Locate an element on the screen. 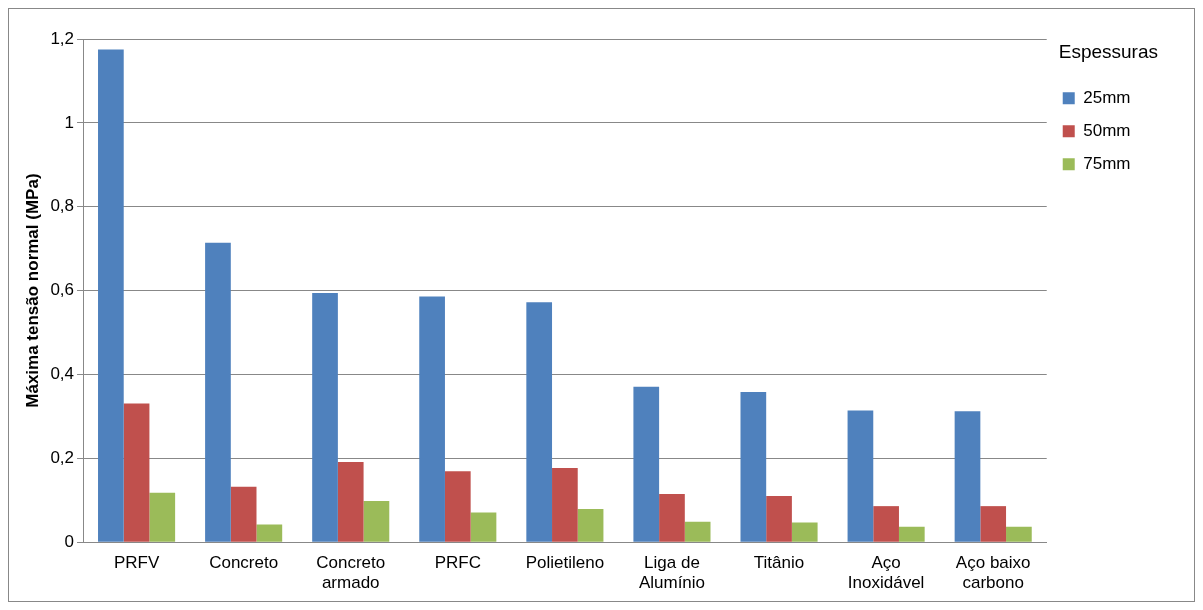 Image resolution: width=1203 pixels, height=610 pixels. legend-label: 75mm is located at coordinates (1107, 163).